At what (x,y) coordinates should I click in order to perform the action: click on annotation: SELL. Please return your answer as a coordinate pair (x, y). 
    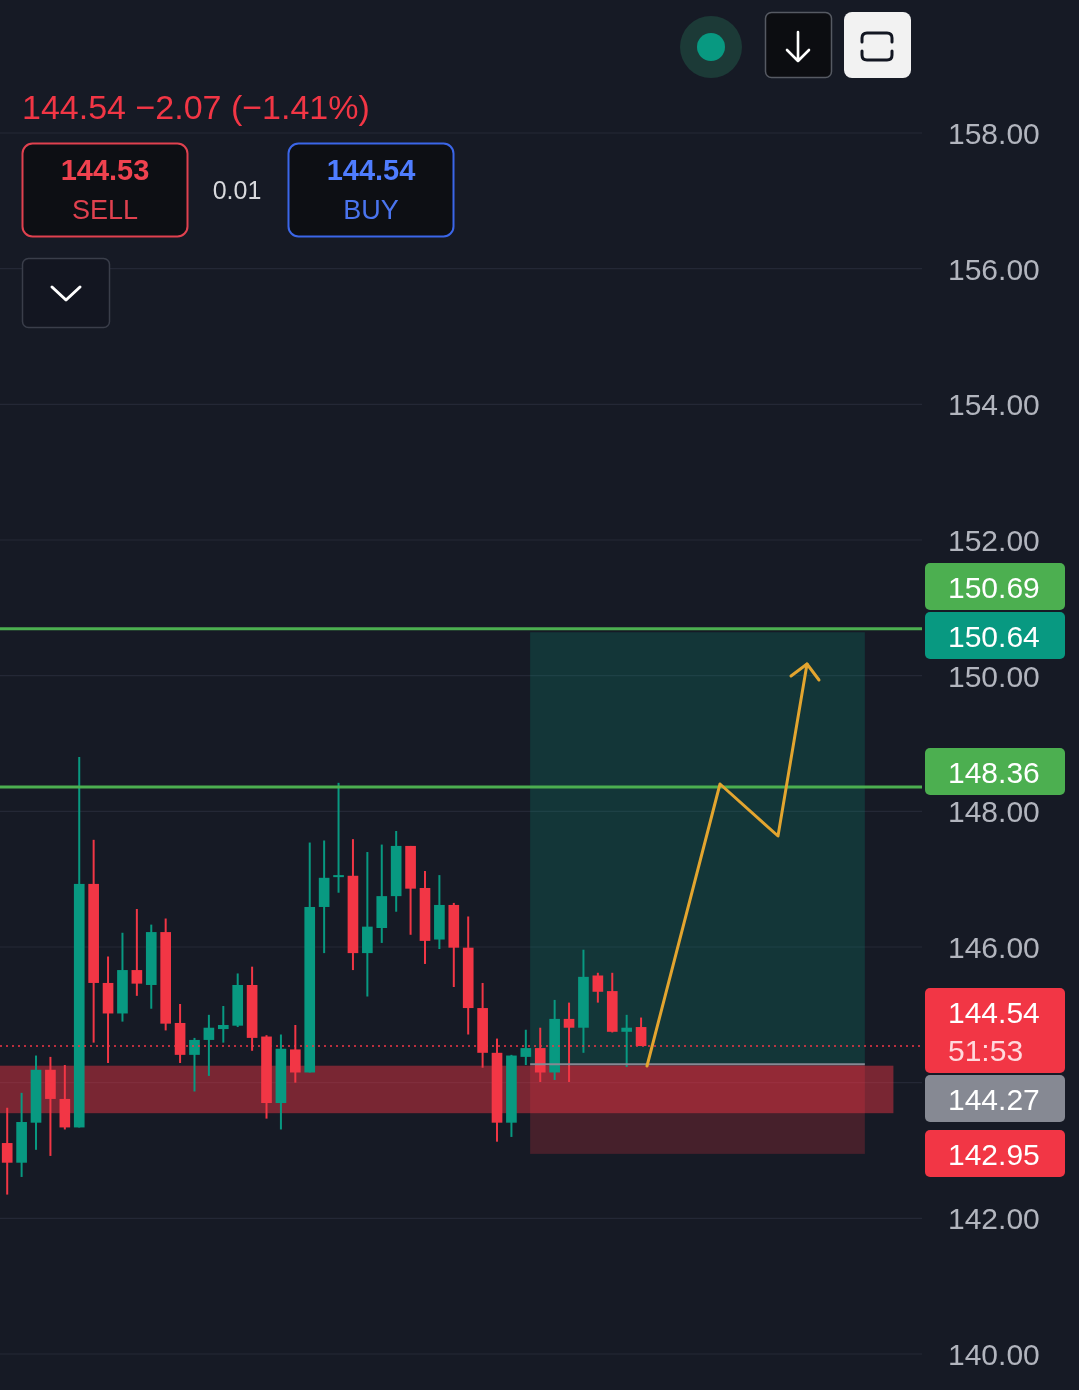
    Looking at the image, I should click on (105, 210).